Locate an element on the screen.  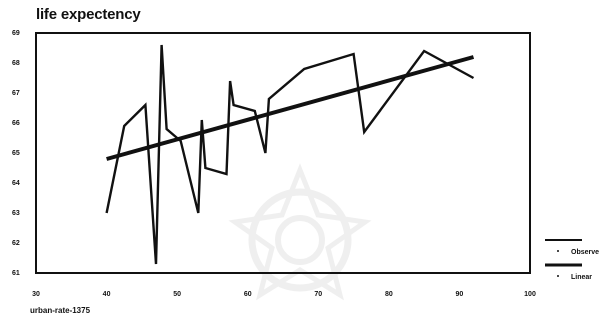
x-tick-label: 30 is located at coordinates (36, 294).